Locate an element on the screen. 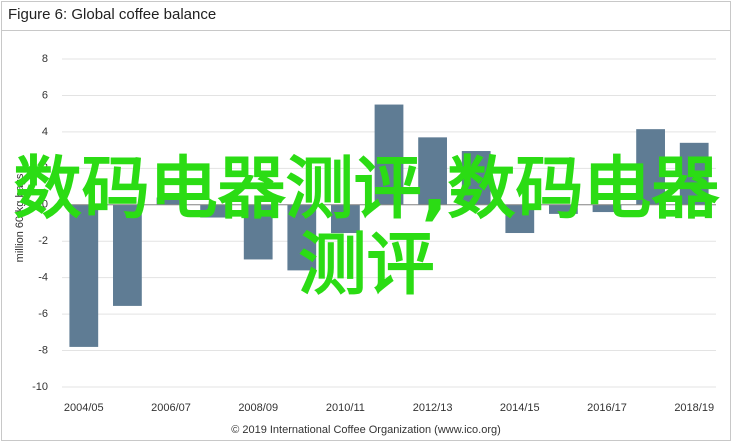 This screenshot has height=444, width=733. x-tick-label: 2012/13 is located at coordinates (433, 408).